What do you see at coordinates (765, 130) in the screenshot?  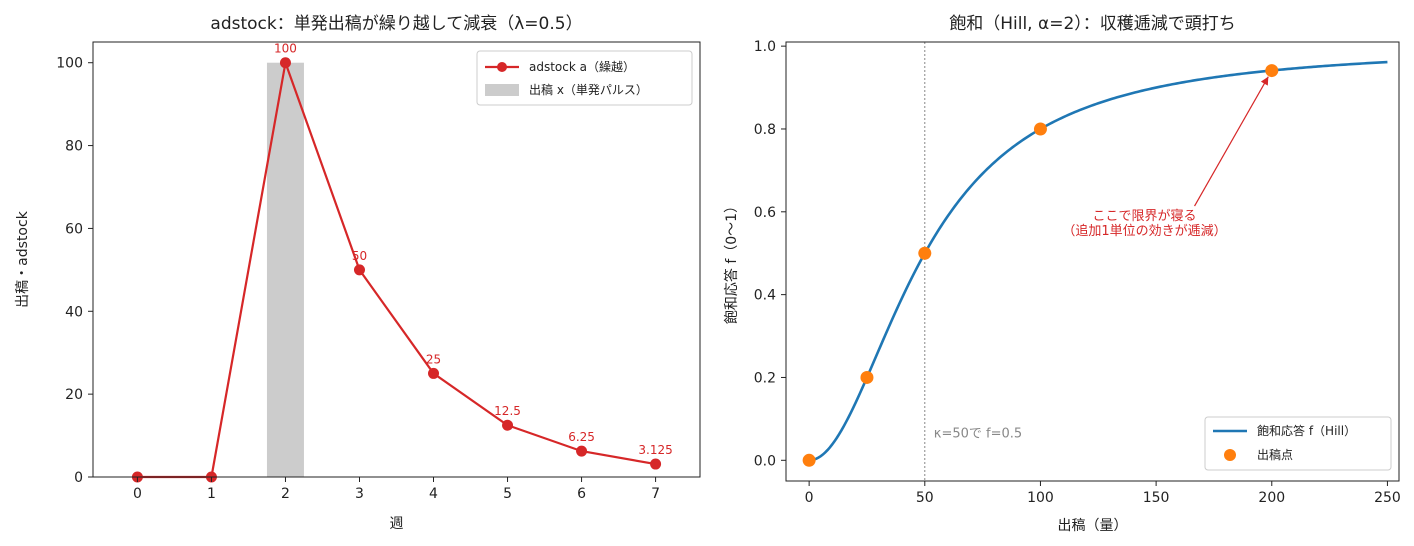 I see `y-tick-label: 0.8` at bounding box center [765, 130].